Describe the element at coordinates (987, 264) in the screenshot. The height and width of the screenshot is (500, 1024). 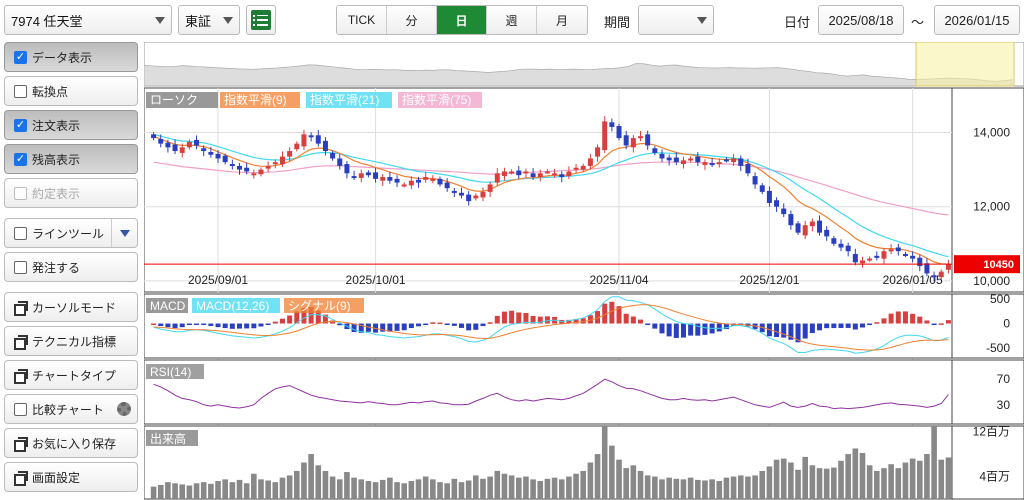
I see `last-price-tag` at that location.